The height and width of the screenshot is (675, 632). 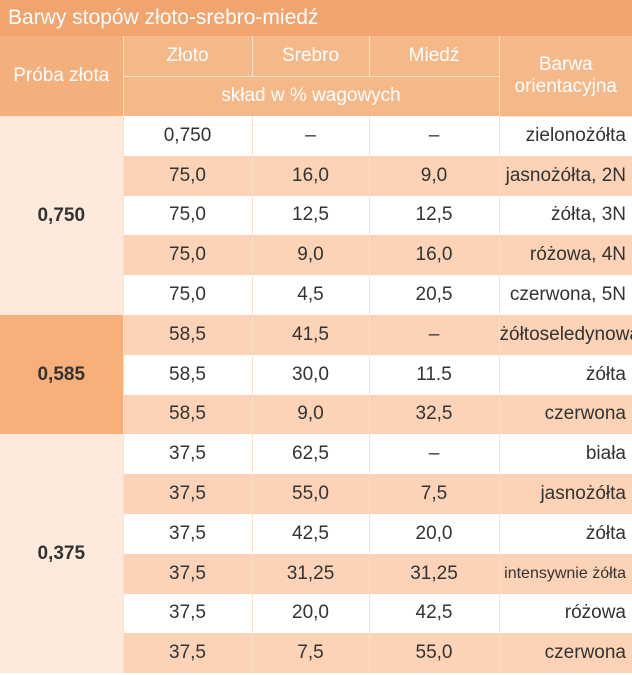 What do you see at coordinates (310, 295) in the screenshot?
I see `cell-silver: 4,5` at bounding box center [310, 295].